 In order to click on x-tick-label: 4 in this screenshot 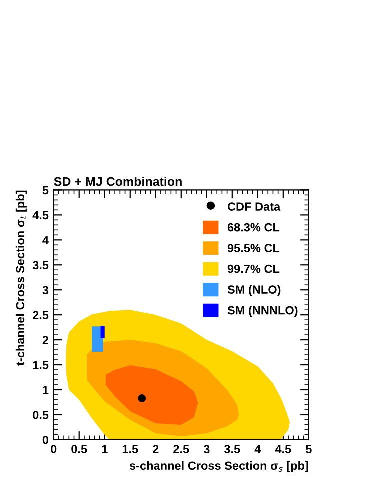, I will do `click(258, 449)`.